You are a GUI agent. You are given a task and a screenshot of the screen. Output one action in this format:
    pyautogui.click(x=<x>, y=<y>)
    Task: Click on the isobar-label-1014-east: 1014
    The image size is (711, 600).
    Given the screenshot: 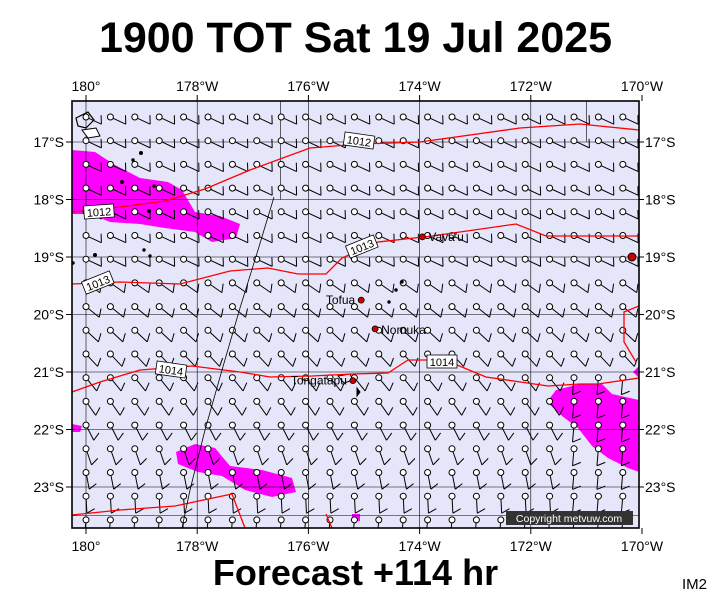 What is the action you would take?
    pyautogui.click(x=442, y=361)
    